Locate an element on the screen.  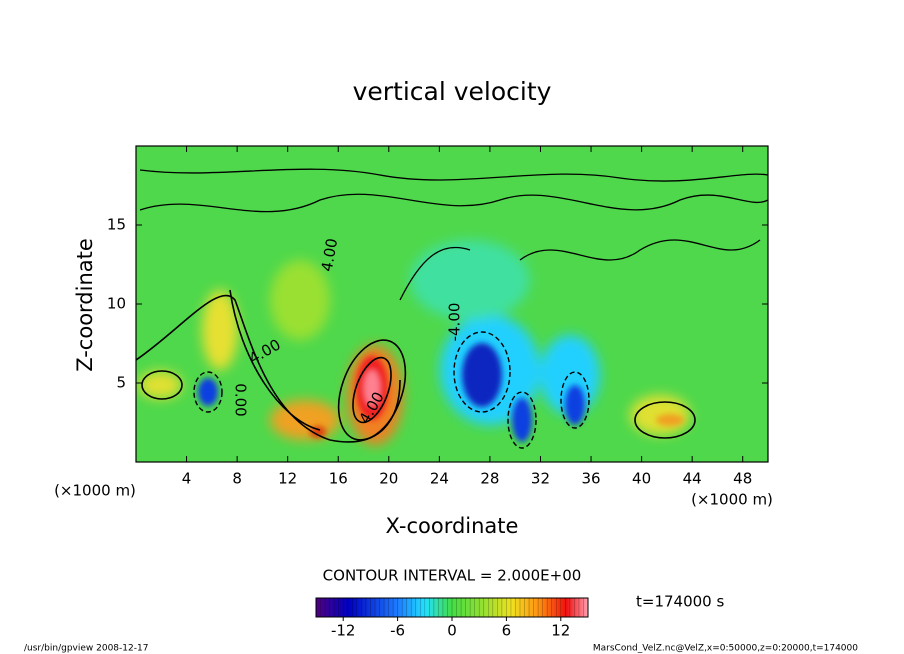
y-tick-label: 10 is located at coordinates (116, 304).